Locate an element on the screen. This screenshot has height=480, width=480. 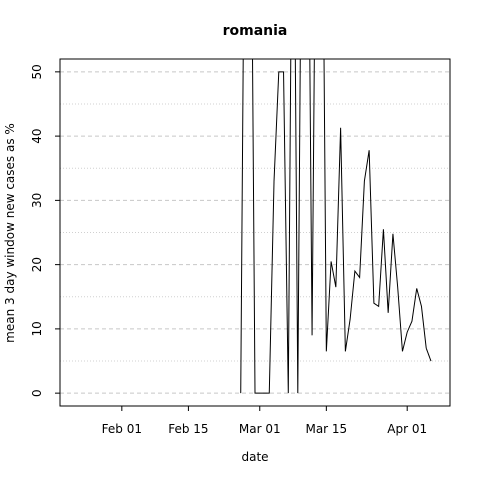
y-tick-label: 40 is located at coordinates (37, 135).